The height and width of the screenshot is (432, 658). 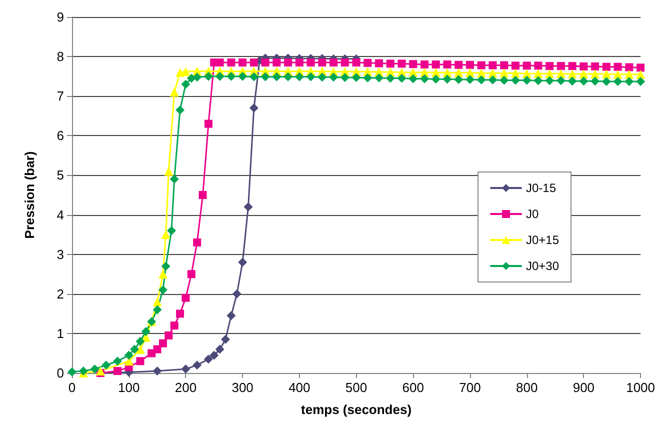 What do you see at coordinates (243, 387) in the screenshot?
I see `x-tick-label: 300` at bounding box center [243, 387].